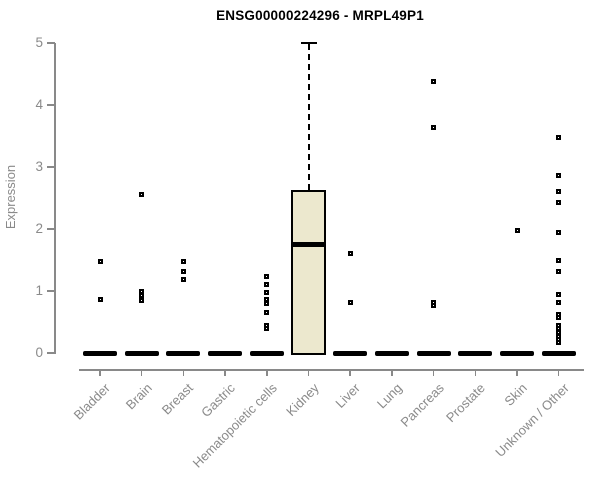  What do you see at coordinates (39, 290) in the screenshot?
I see `y-tick-label: 1` at bounding box center [39, 290].